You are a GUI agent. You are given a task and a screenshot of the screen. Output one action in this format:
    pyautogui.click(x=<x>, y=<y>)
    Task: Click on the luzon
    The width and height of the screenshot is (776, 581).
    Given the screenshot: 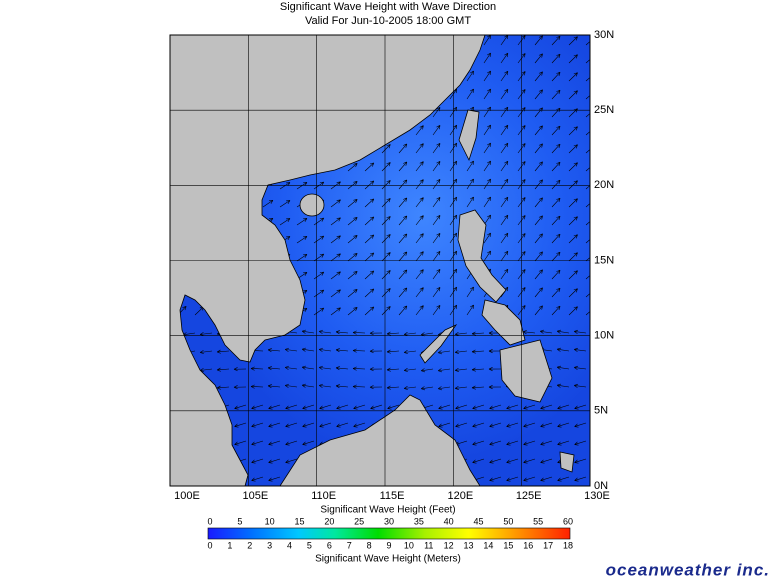 What is the action you would take?
    pyautogui.click(x=482, y=256)
    